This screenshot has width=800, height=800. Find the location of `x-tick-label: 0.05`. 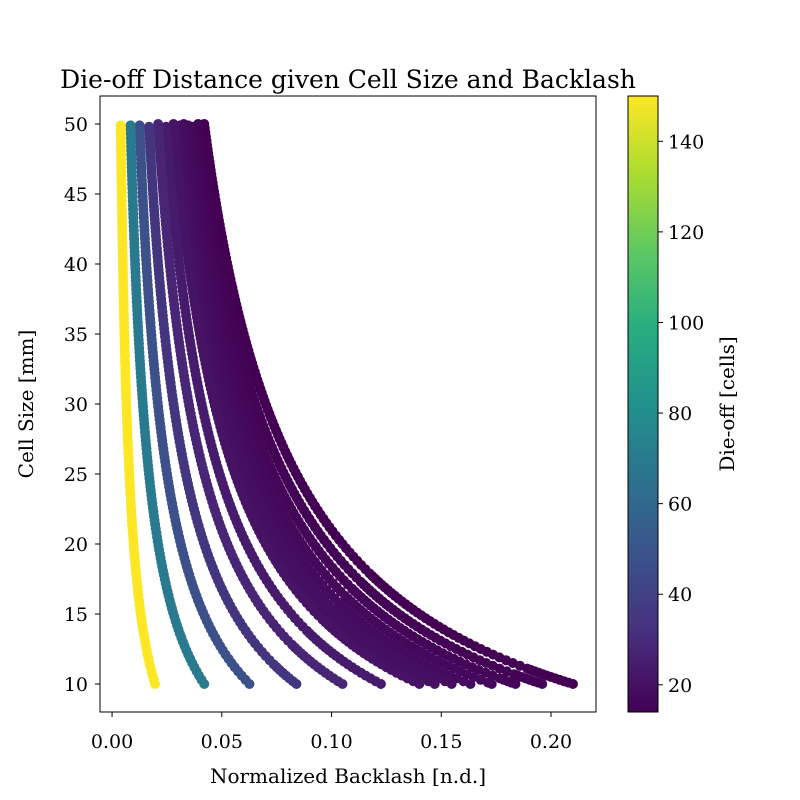

x-tick-label: 0.05 is located at coordinates (222, 742).